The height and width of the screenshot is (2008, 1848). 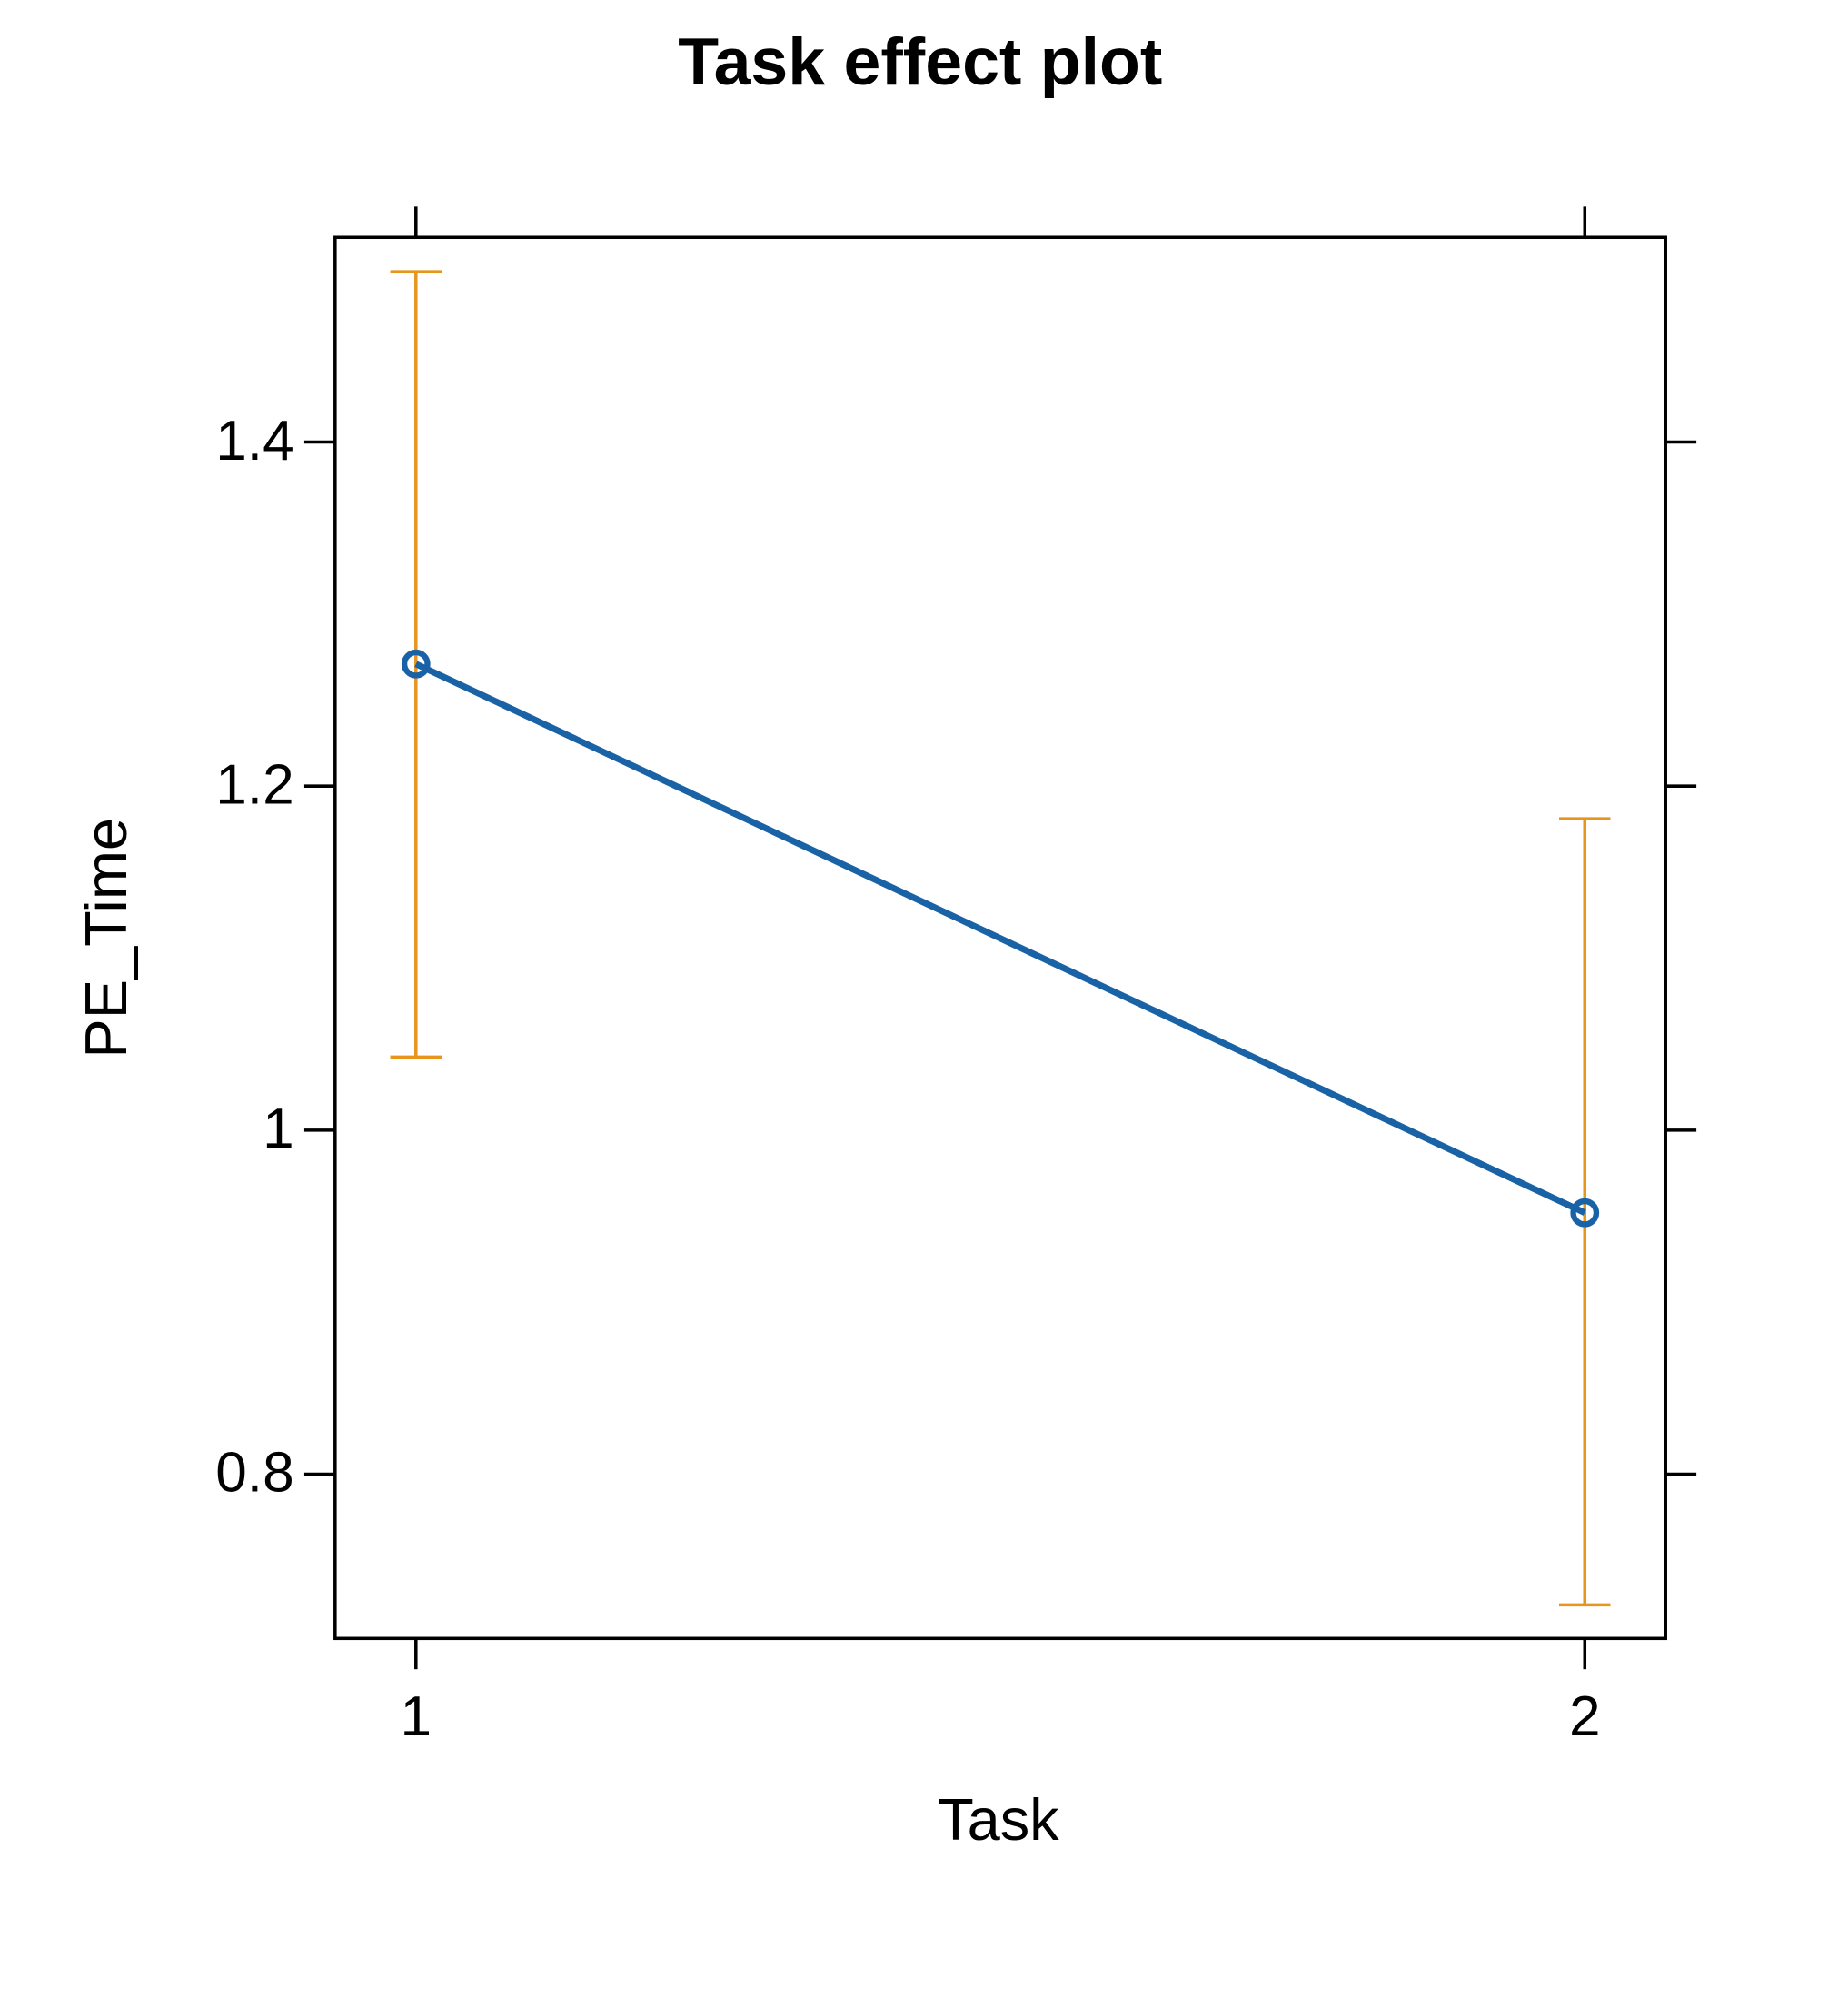 I want to click on y-tick-label: 1, so click(x=278, y=1129).